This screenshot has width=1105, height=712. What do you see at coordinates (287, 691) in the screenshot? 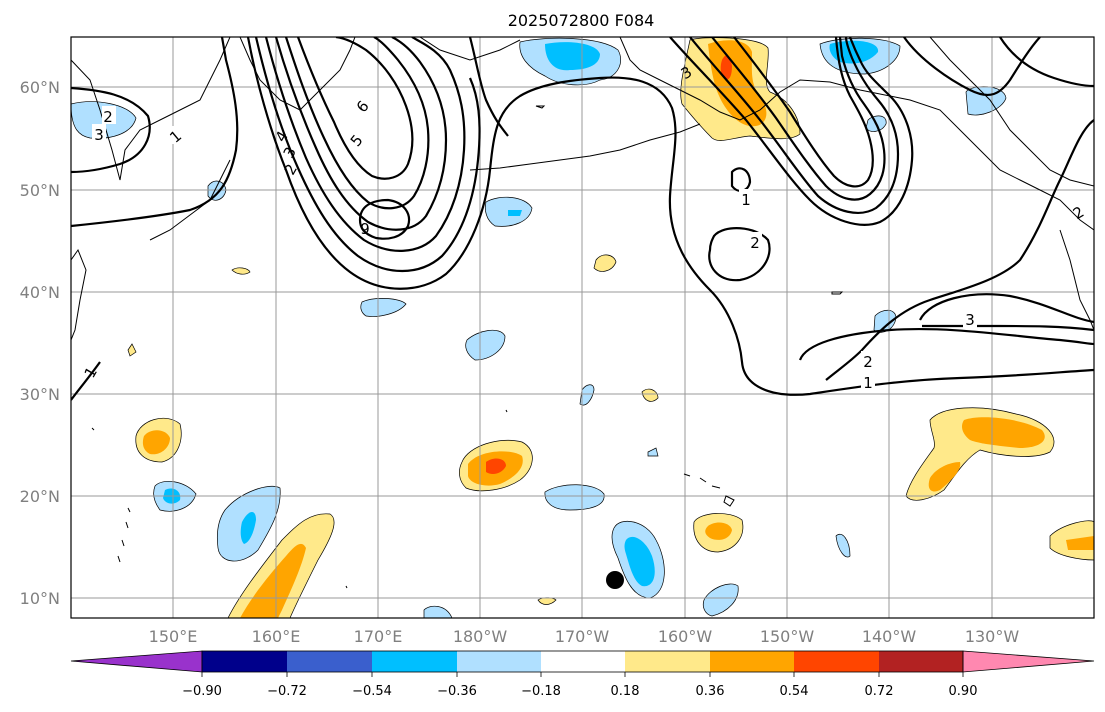
I see `colorbar-tick-label: −0.72` at bounding box center [287, 691].